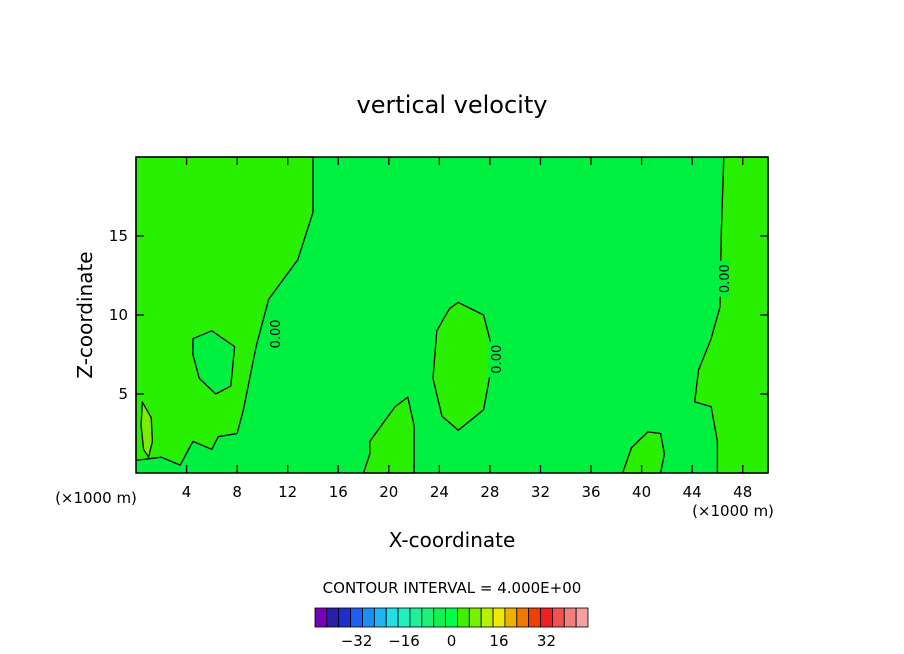 The image size is (904, 654). I want to click on colorbar-tick-labels: −32 −16 0 16 32, so click(448, 641).